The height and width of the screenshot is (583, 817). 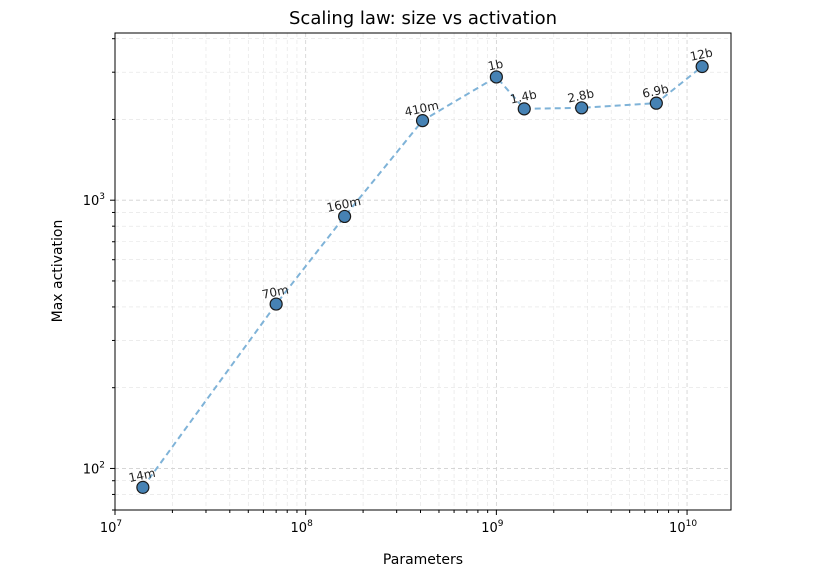 What do you see at coordinates (94, 468) in the screenshot?
I see `y-tick-label: 10²` at bounding box center [94, 468].